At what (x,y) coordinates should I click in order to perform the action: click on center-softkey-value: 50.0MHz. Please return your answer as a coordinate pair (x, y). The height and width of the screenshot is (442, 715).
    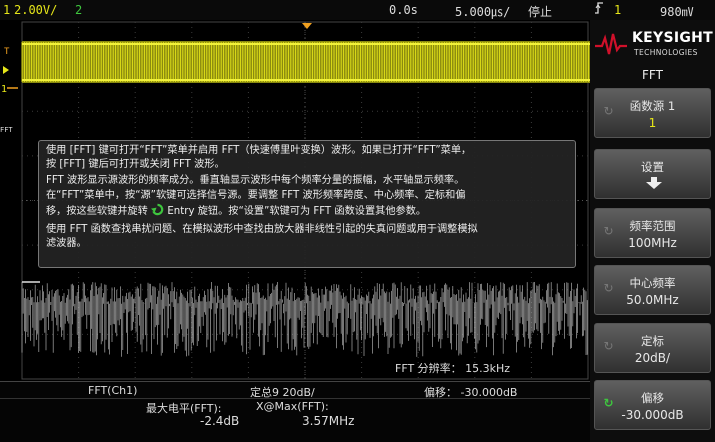
    Looking at the image, I should click on (652, 300).